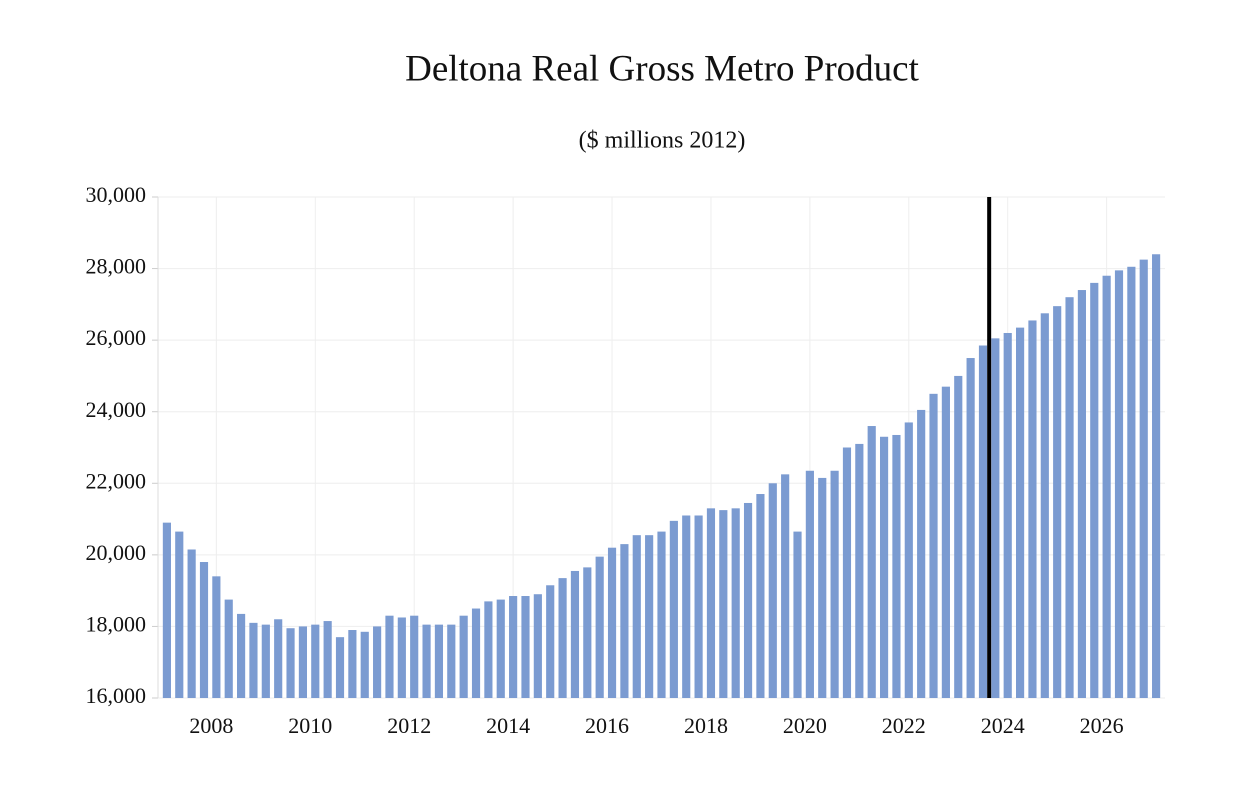 The image size is (1250, 798). I want to click on y-tick-label: 30,000, so click(116, 194).